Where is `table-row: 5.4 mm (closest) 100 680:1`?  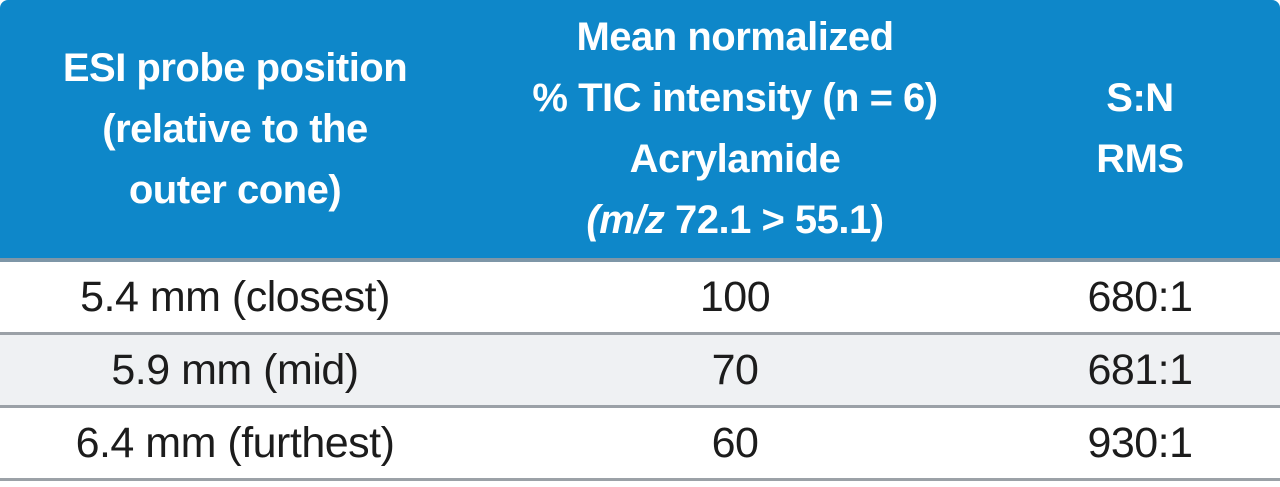
table-row: 5.4 mm (closest) 100 680:1 is located at coordinates (640, 298).